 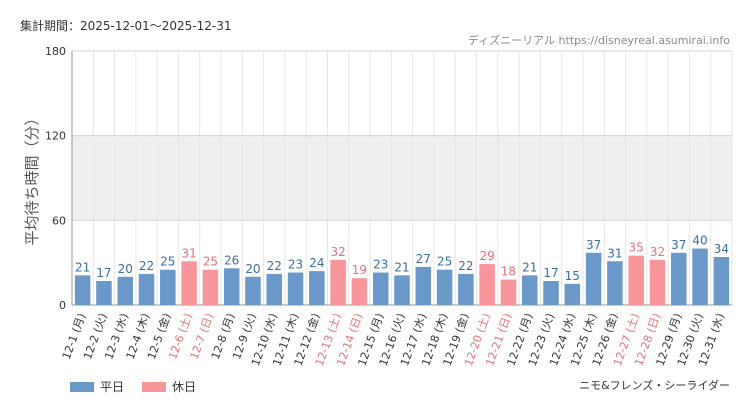 I want to click on legend-label-holiday: 休日, so click(x=184, y=387).